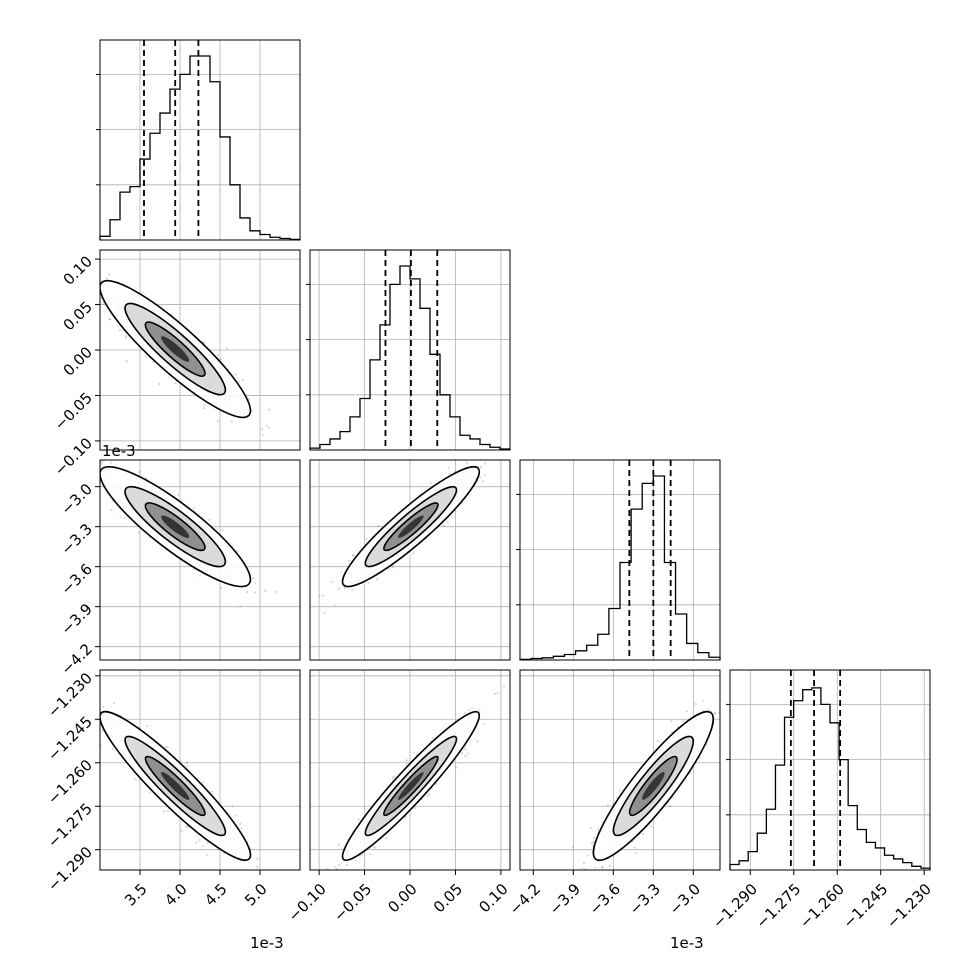  Describe the element at coordinates (200, 148) in the screenshot. I see `histogram-step` at that location.